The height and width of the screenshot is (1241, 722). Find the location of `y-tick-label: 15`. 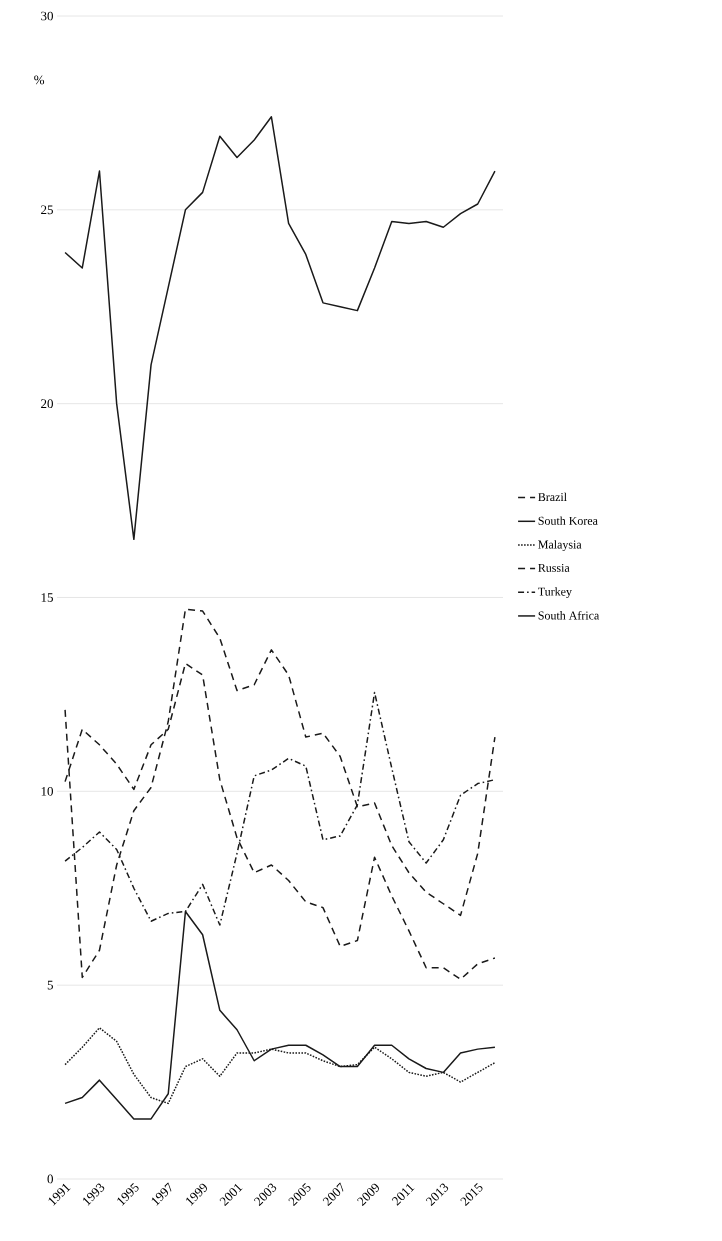

y-tick-label: 15 is located at coordinates (47, 597).